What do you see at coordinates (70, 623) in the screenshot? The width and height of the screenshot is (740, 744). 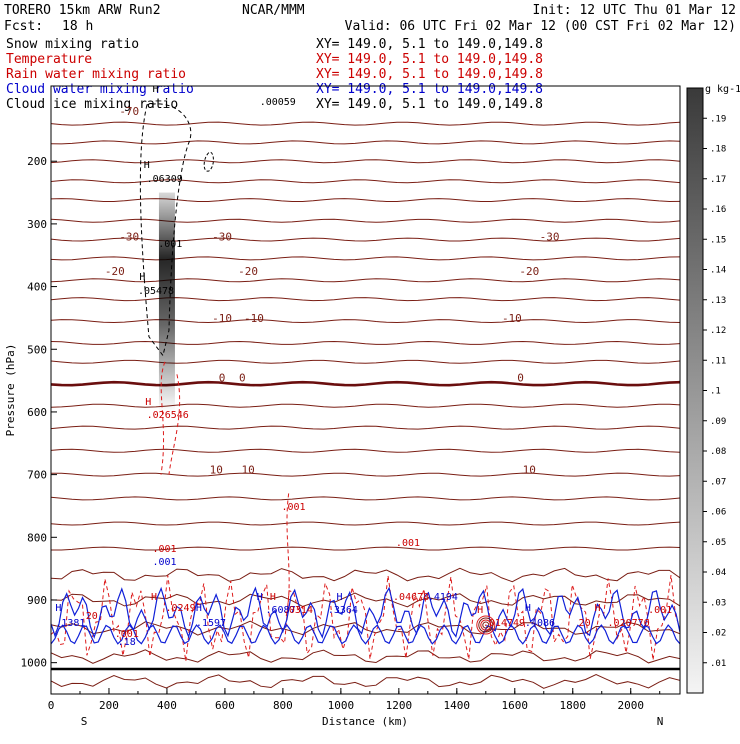 I see `value-annotation: .1381` at bounding box center [70, 623].